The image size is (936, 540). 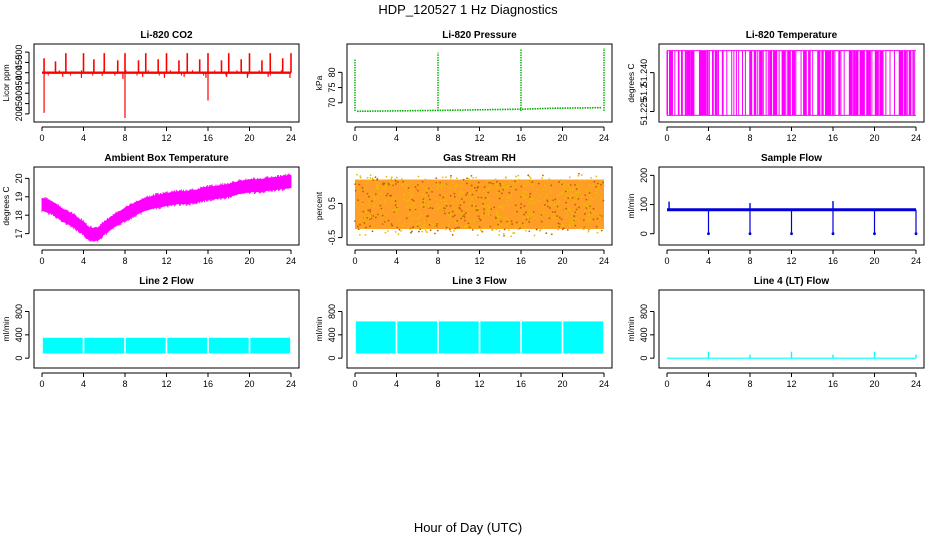 What do you see at coordinates (19, 93) in the screenshot?
I see `y-tick-label: 300` at bounding box center [19, 93].